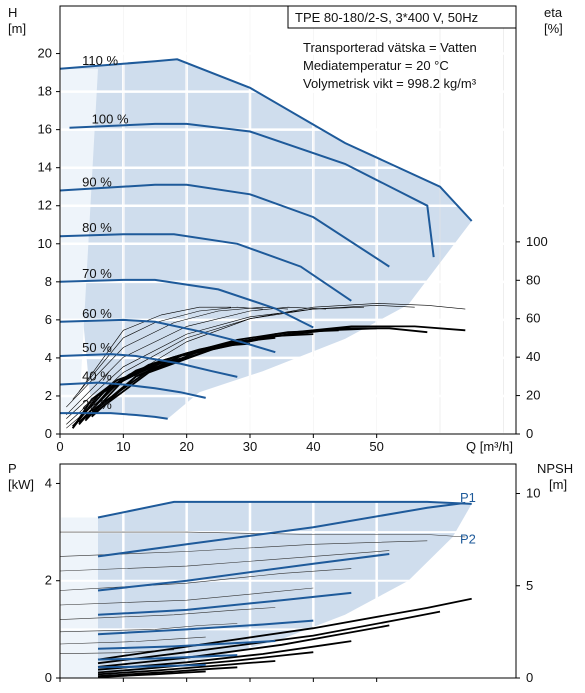 This screenshot has width=585, height=693. Describe the element at coordinates (123, 446) in the screenshot. I see `x-tick-label: 10` at that location.